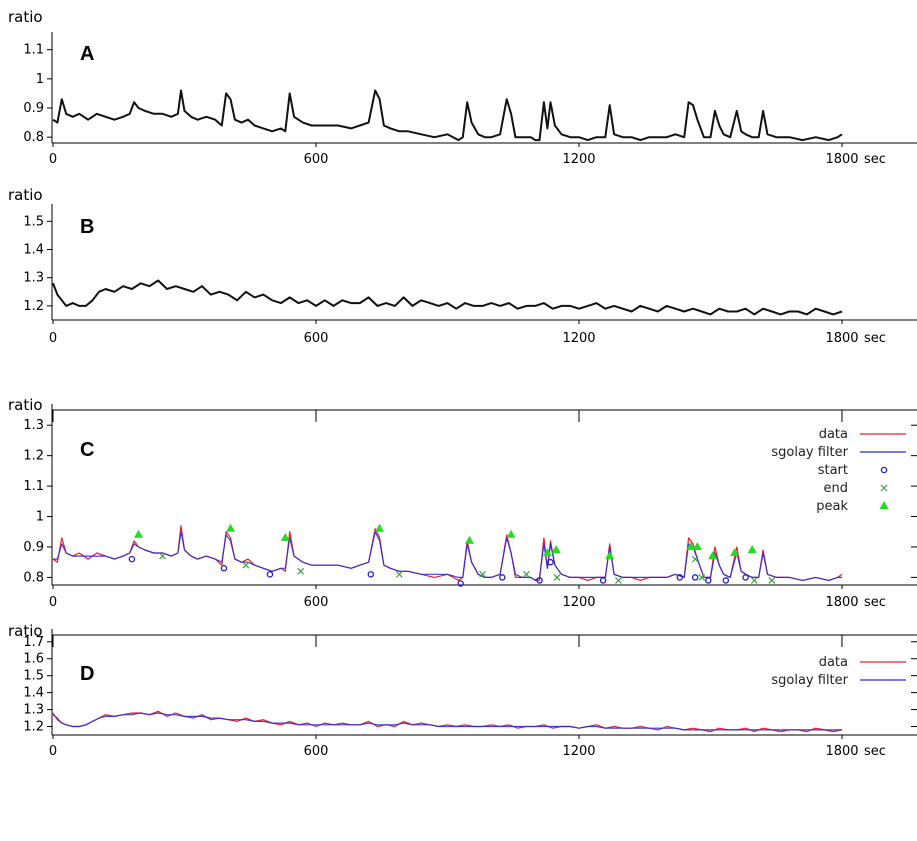 This screenshot has height=841, width=917. What do you see at coordinates (33, 642) in the screenshot?
I see `y-tick-label: 1.7` at bounding box center [33, 642].